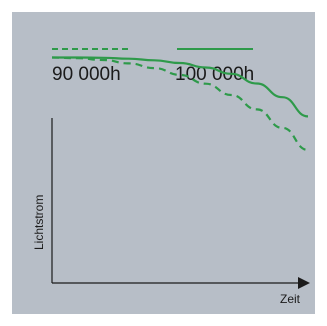 Image resolution: width=327 pixels, height=326 pixels. I want to click on y-axis-label: Lichtstrom, so click(39, 222).